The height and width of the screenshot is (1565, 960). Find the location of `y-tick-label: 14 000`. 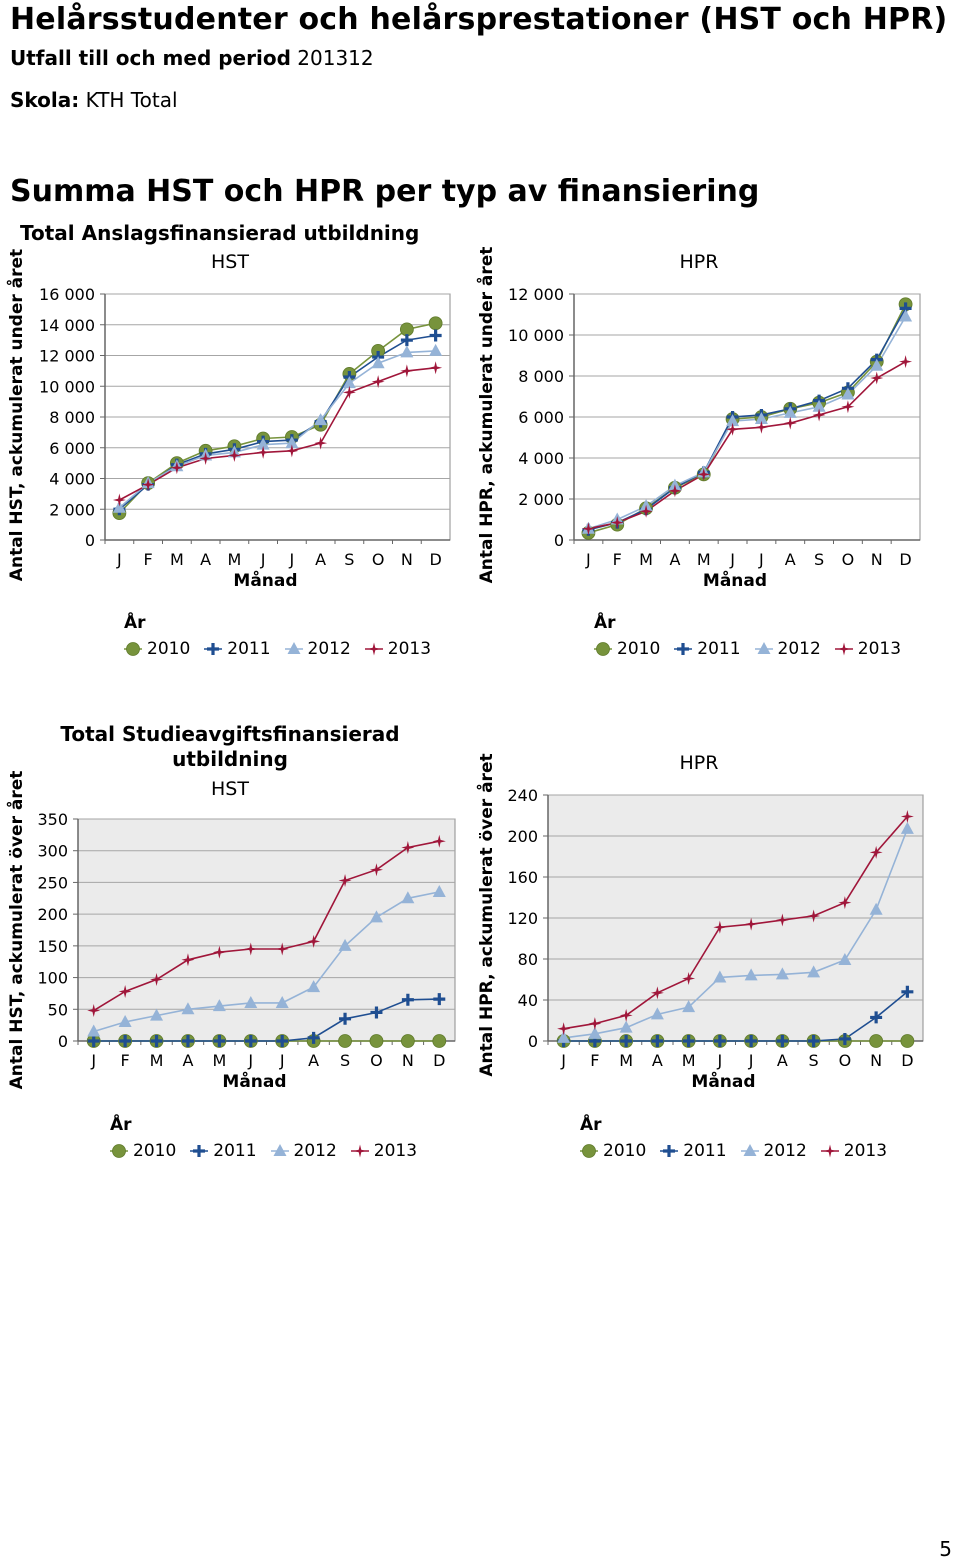

y-tick-label: 14 000 is located at coordinates (67, 325).